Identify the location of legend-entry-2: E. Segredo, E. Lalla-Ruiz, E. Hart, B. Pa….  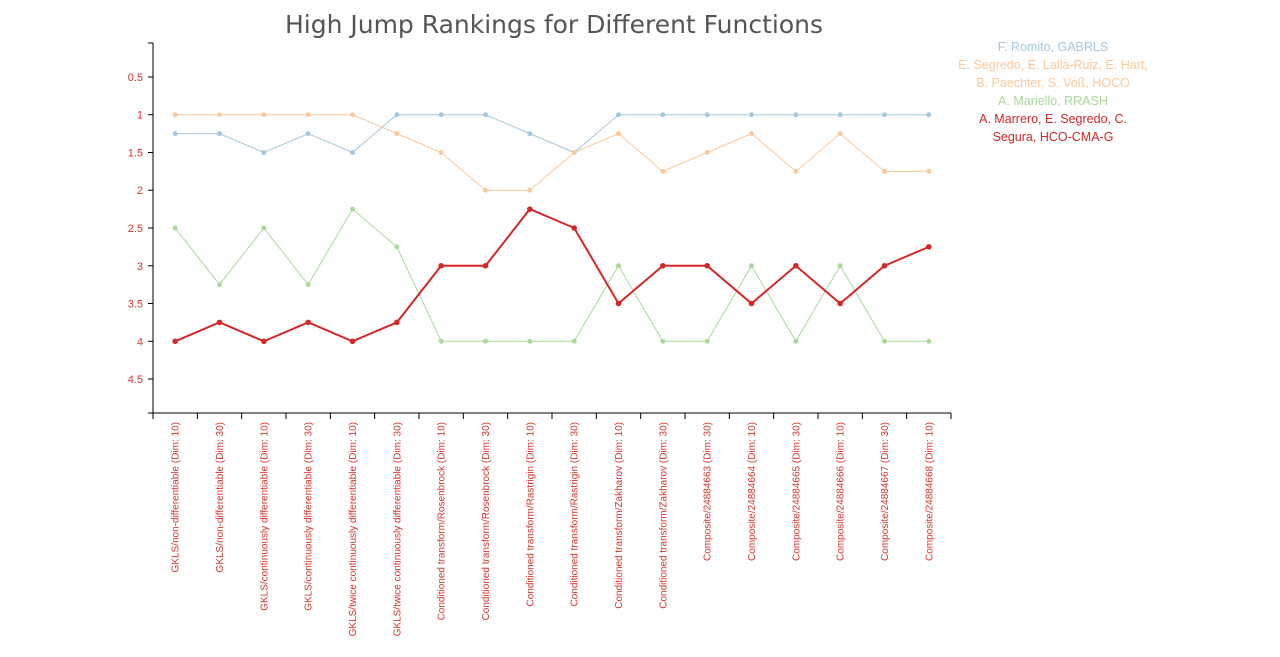
(1053, 74).